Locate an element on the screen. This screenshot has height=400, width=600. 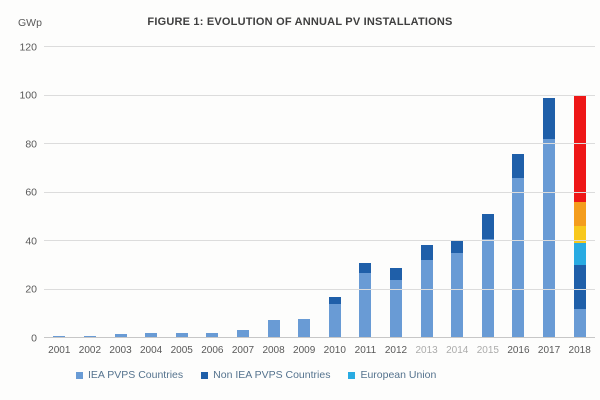
bar-column-2013 is located at coordinates (426, 192).